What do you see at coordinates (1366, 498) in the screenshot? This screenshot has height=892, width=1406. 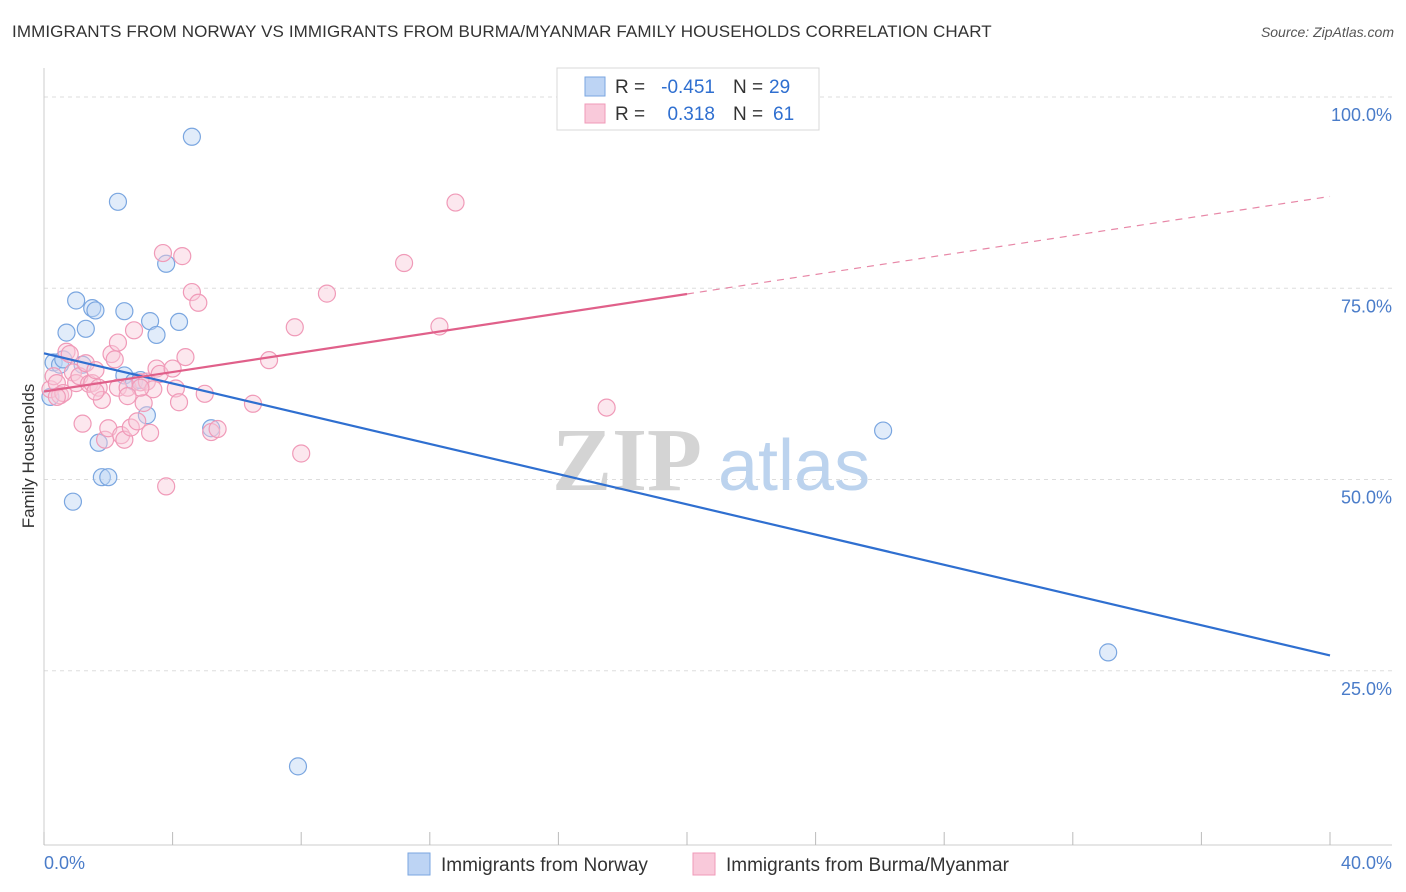 I see `y-tick-label: 50.0%` at bounding box center [1366, 498].